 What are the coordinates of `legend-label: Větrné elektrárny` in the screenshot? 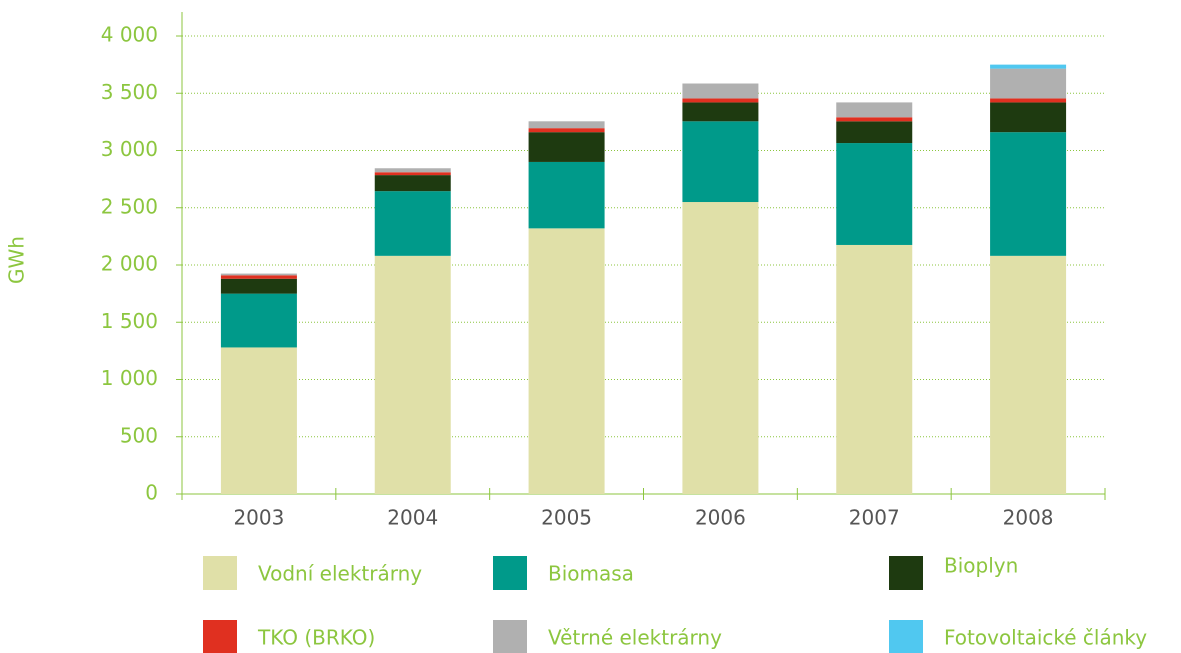 It's located at (635, 638).